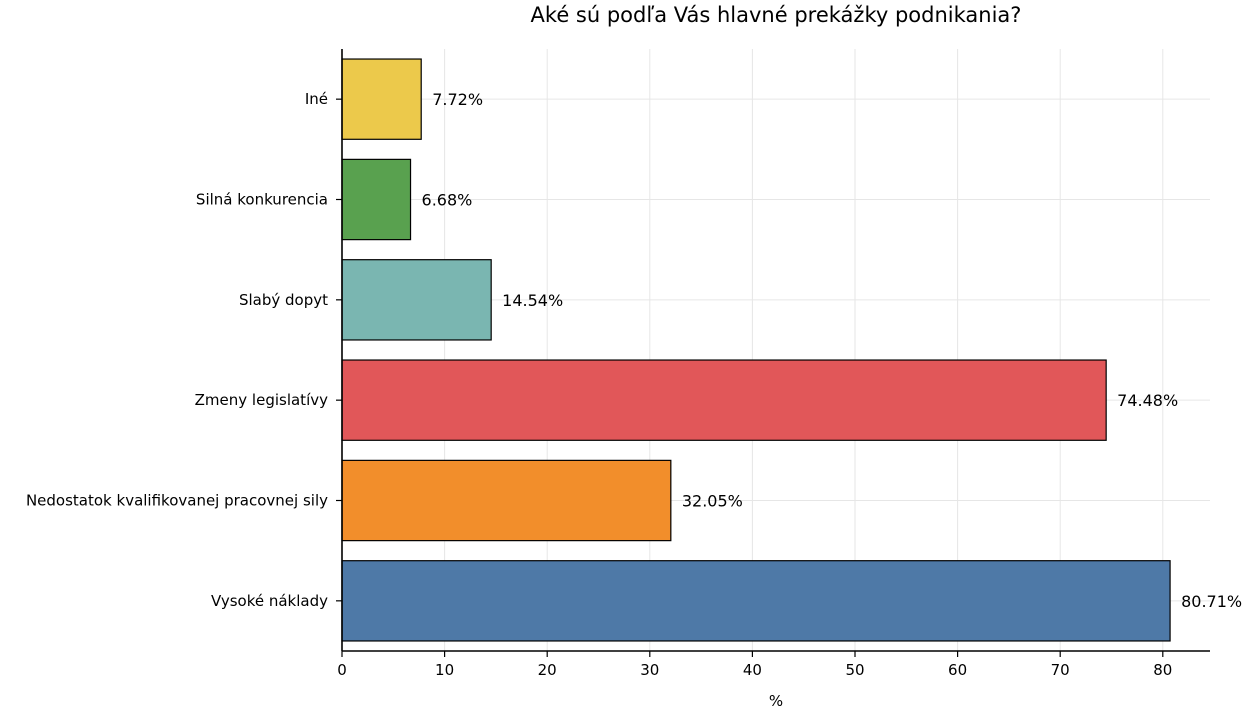 This screenshot has height=710, width=1246. What do you see at coordinates (316, 99) in the screenshot?
I see `category-label: Iné` at bounding box center [316, 99].